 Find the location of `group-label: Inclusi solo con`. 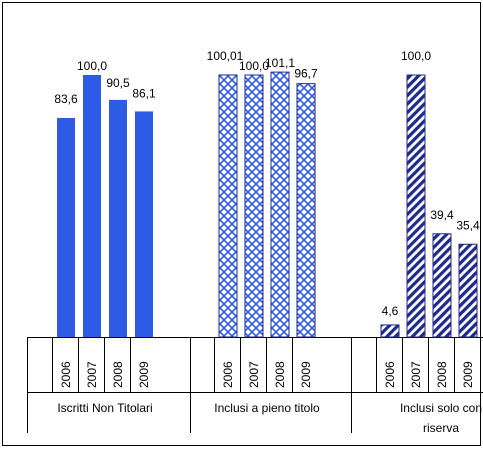

group-label: Inclusi solo con is located at coordinates (441, 408).